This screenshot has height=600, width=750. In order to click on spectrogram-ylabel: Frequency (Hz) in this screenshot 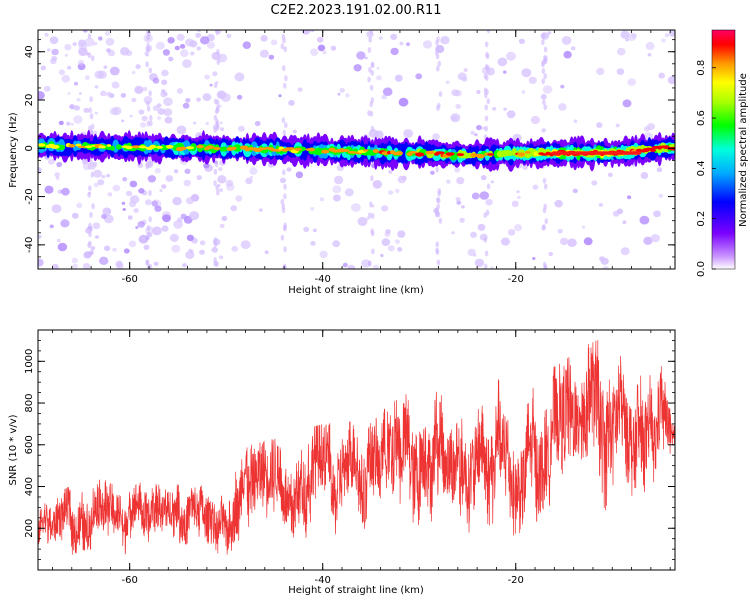, I will do `click(13, 150)`.